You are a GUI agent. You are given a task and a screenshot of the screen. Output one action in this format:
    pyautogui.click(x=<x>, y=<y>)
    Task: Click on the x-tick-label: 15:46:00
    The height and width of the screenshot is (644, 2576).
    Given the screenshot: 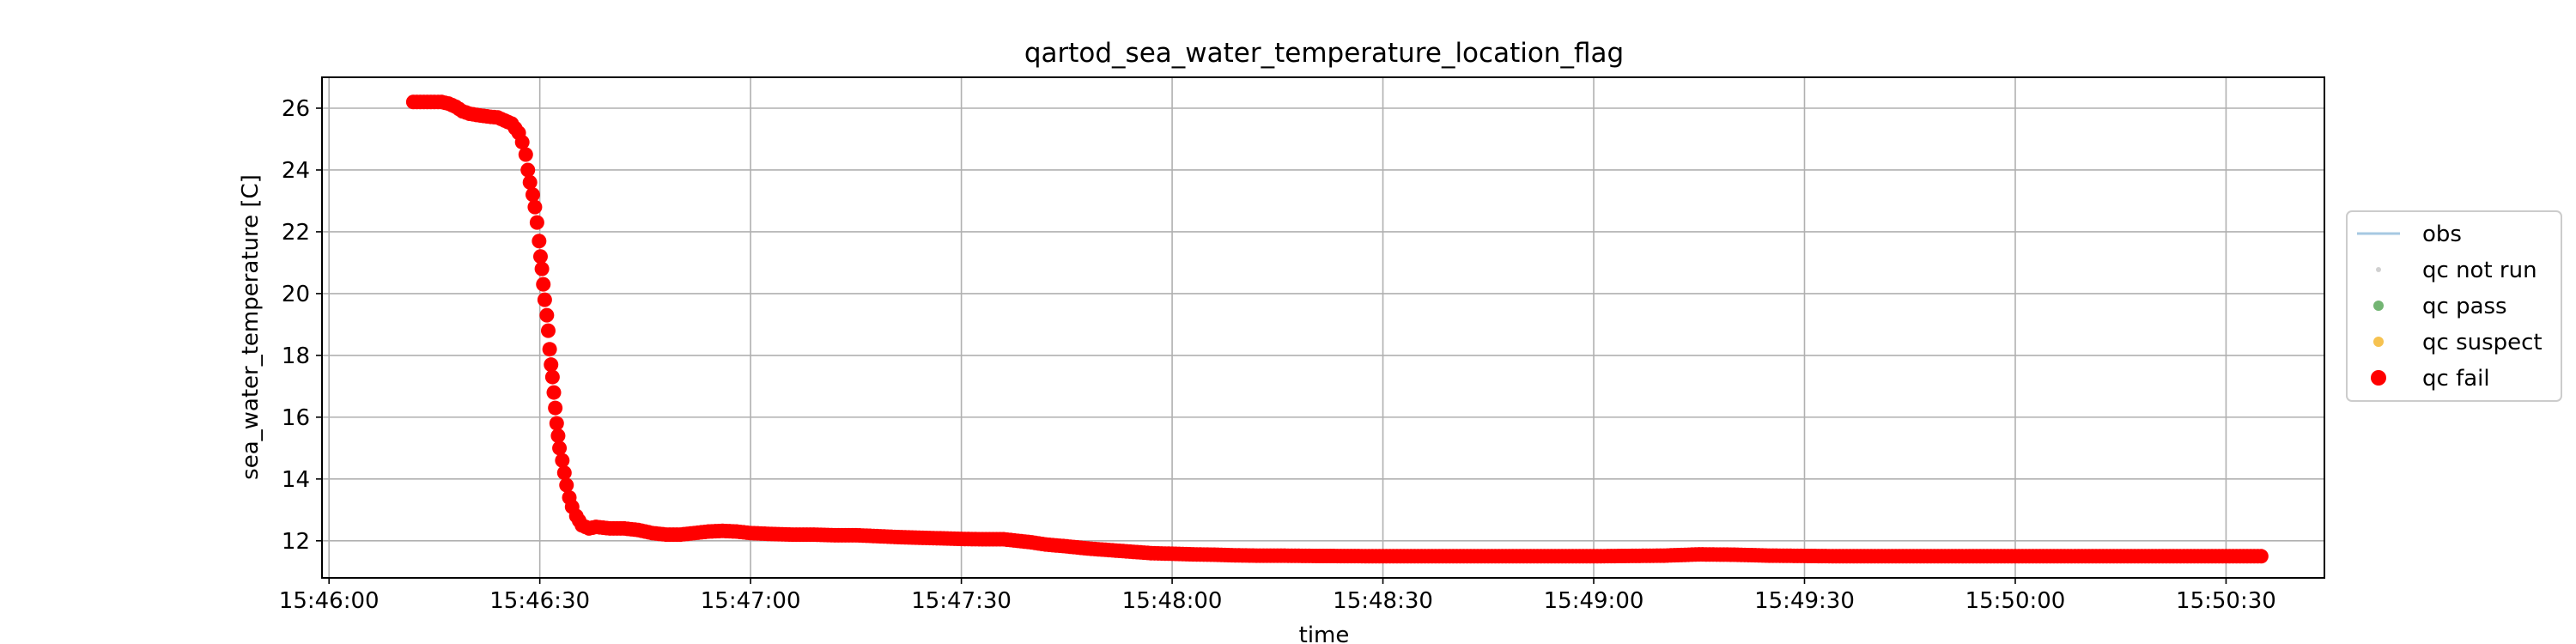 What is the action you would take?
    pyautogui.click(x=329, y=601)
    